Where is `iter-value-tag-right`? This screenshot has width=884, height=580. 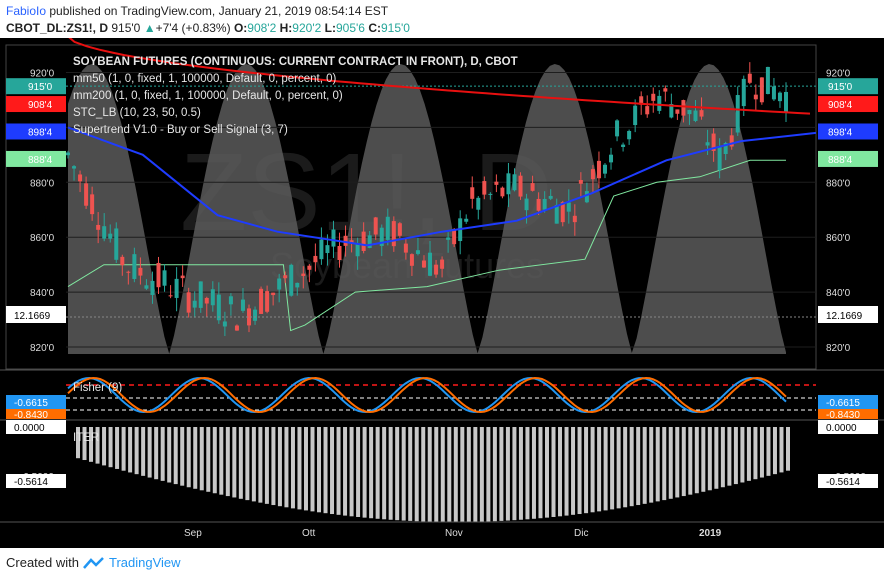 iter-value-tag-right is located at coordinates (848, 481).